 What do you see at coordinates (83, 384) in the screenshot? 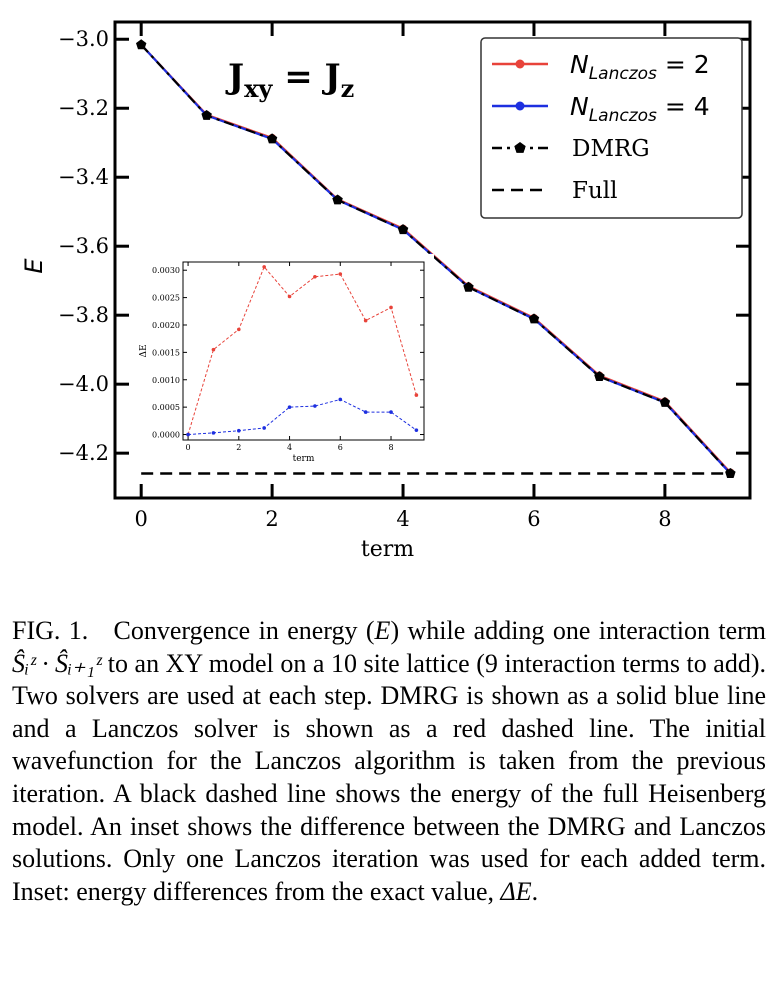
I see `y-tick-label: −4.0` at bounding box center [83, 384].